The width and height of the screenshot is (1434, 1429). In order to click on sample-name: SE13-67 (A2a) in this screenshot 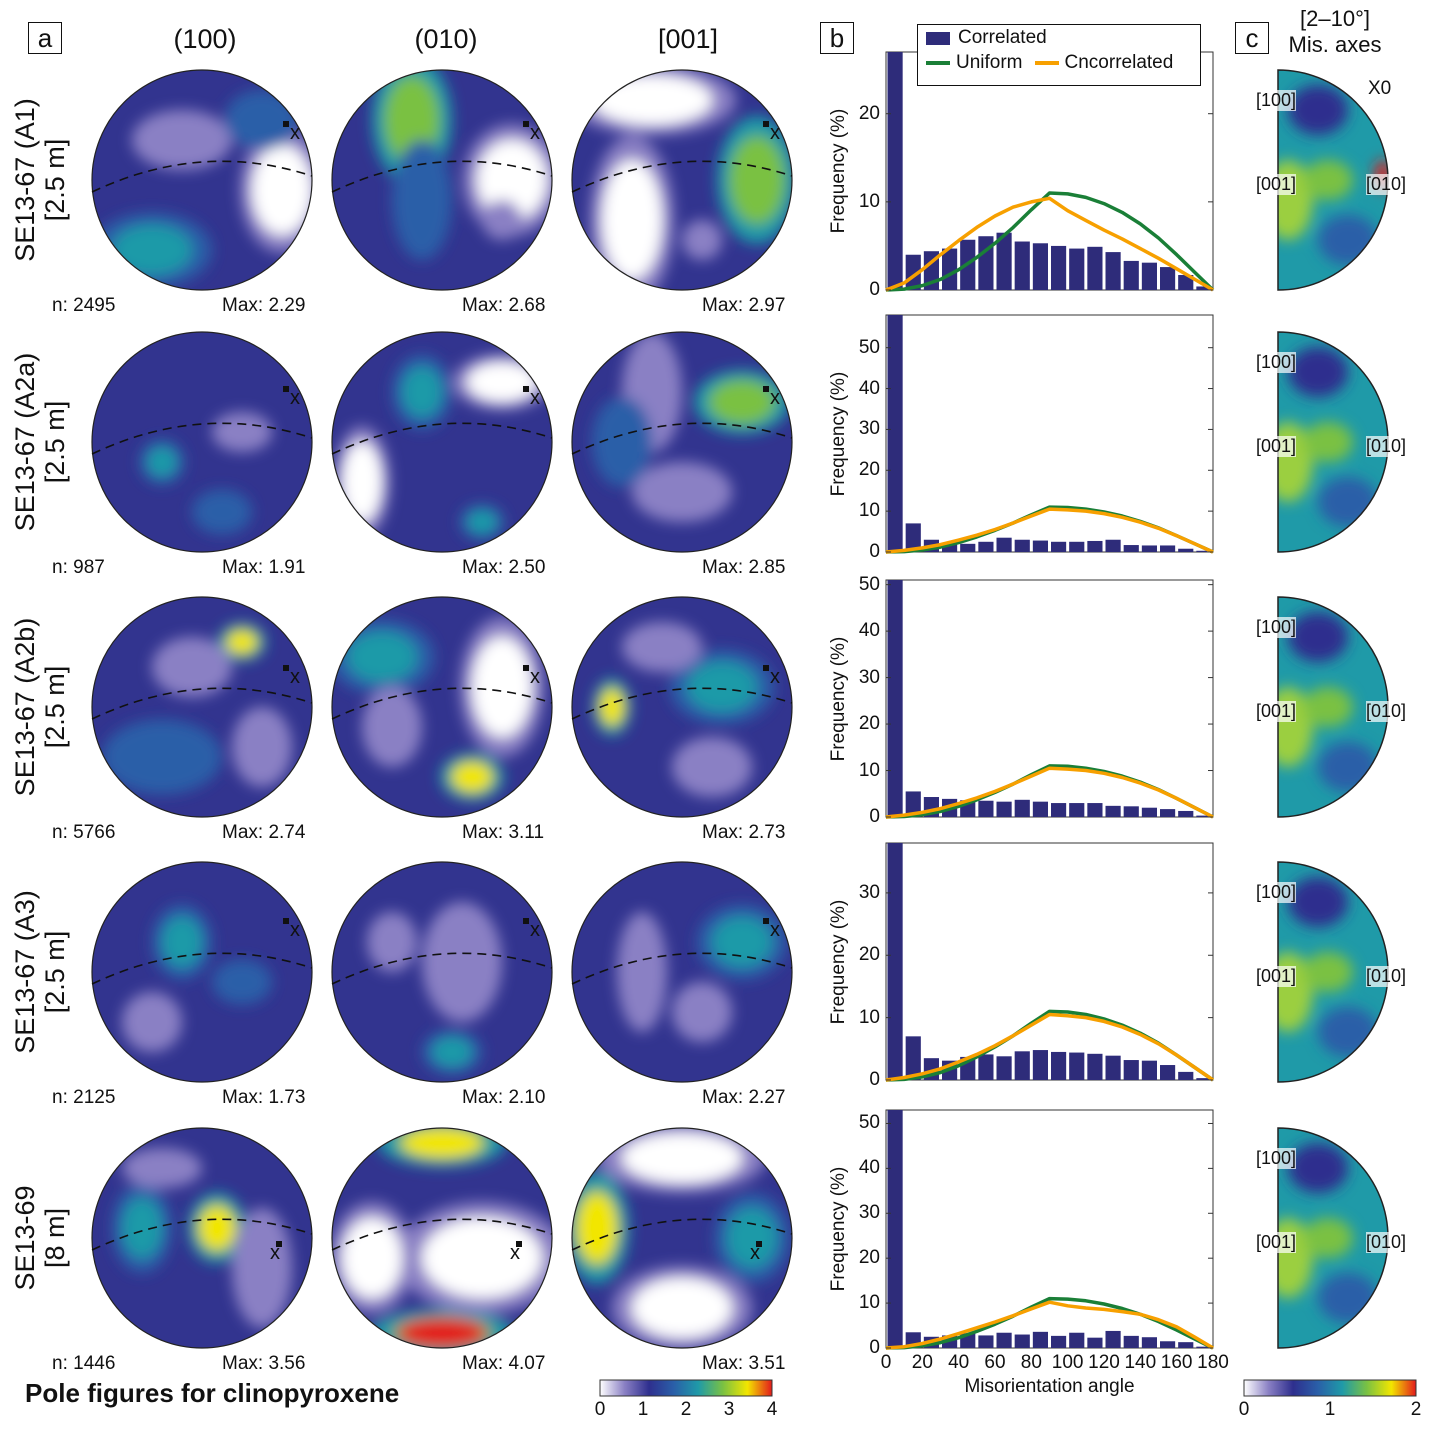, I will do `click(25, 442)`.